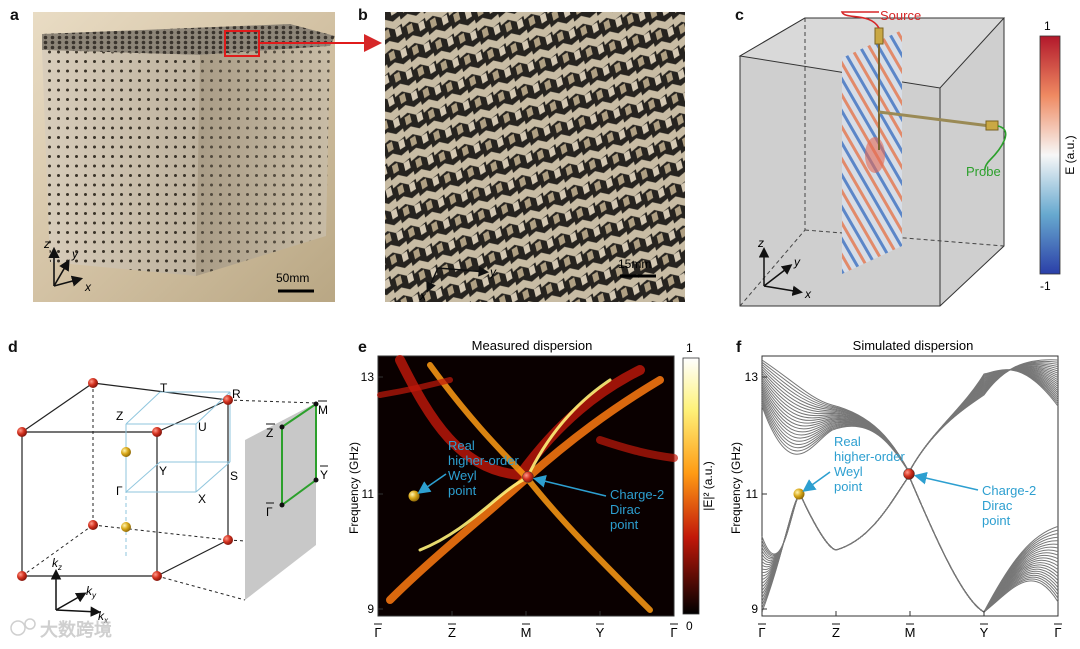  I want to click on probe-cable, so click(995, 148).